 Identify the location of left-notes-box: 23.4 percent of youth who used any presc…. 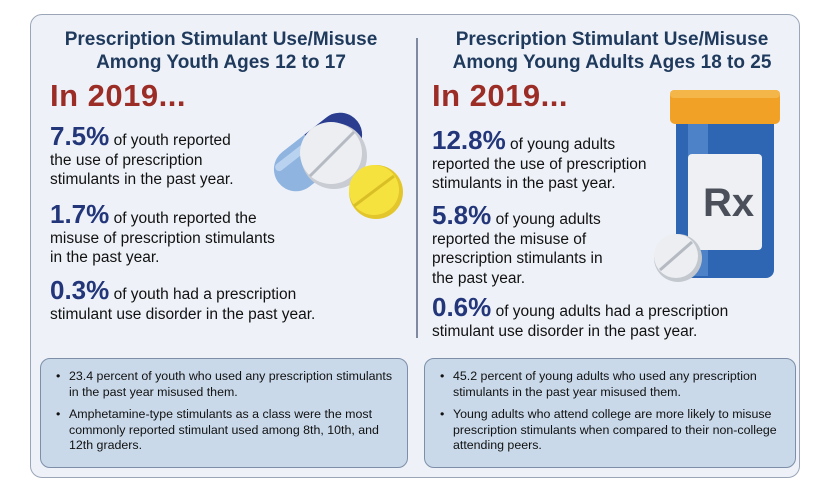
(224, 413).